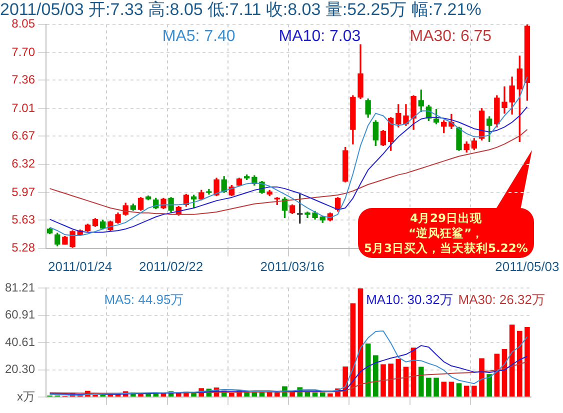 The height and width of the screenshot is (413, 563). What do you see at coordinates (319, 36) in the screenshot?
I see `text: MA10: 7.03` at bounding box center [319, 36].